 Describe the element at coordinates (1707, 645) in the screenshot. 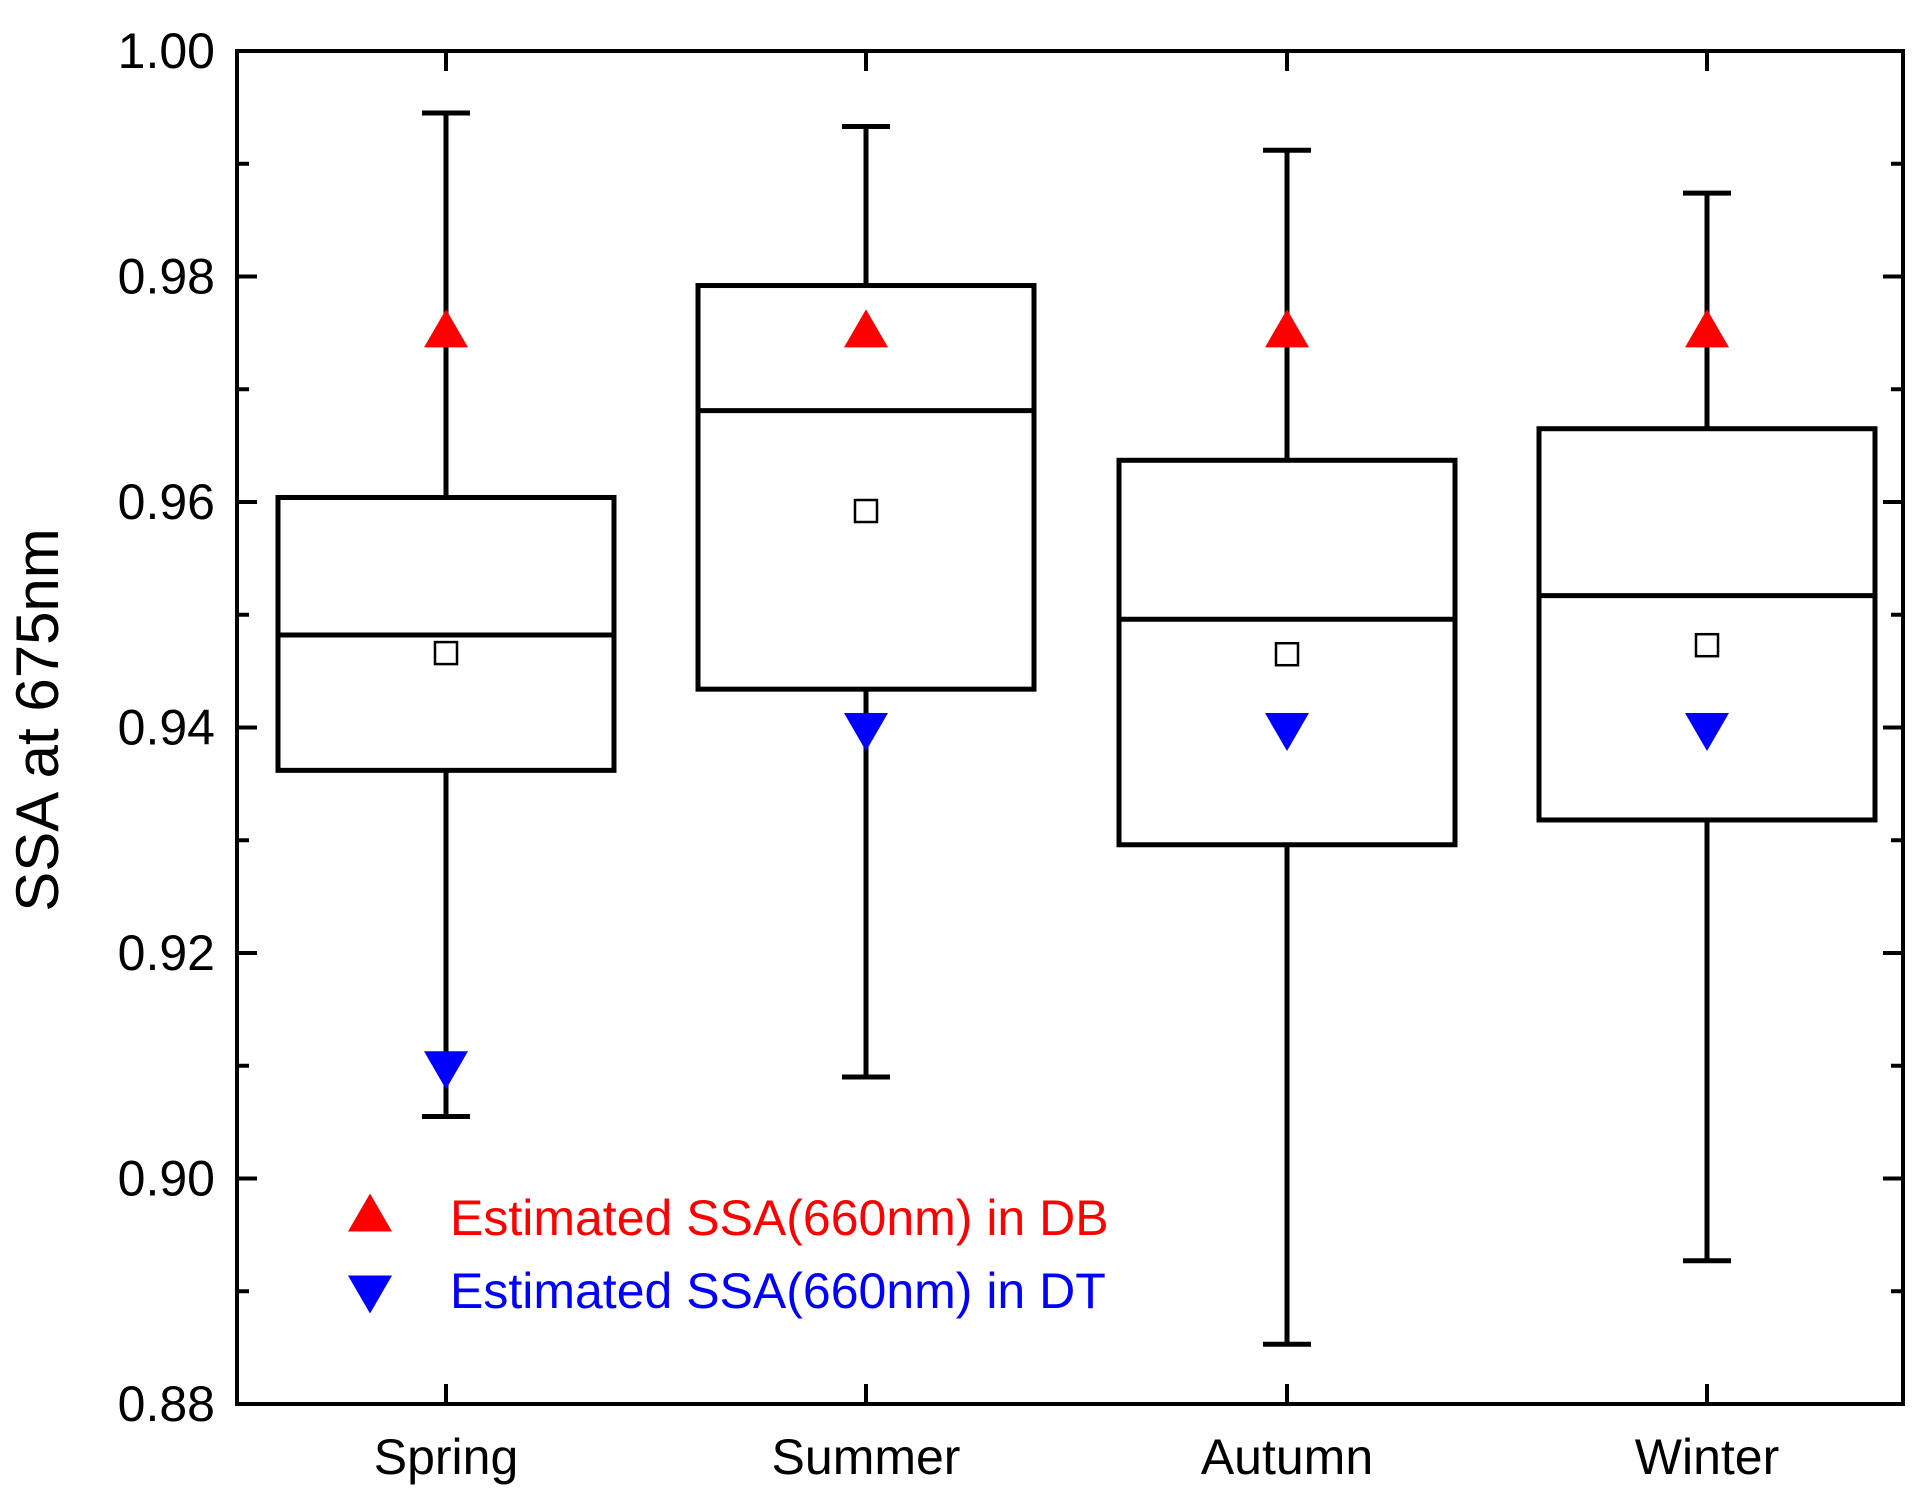

I see `mean-marker-winter` at that location.